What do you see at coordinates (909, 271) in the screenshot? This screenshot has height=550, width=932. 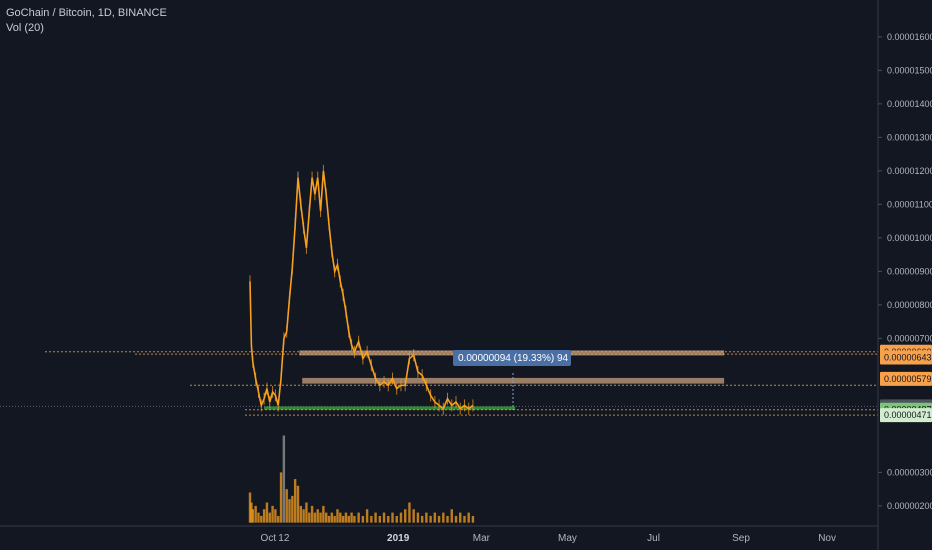 I see `price-tick-label: 0.00000900` at bounding box center [909, 271].